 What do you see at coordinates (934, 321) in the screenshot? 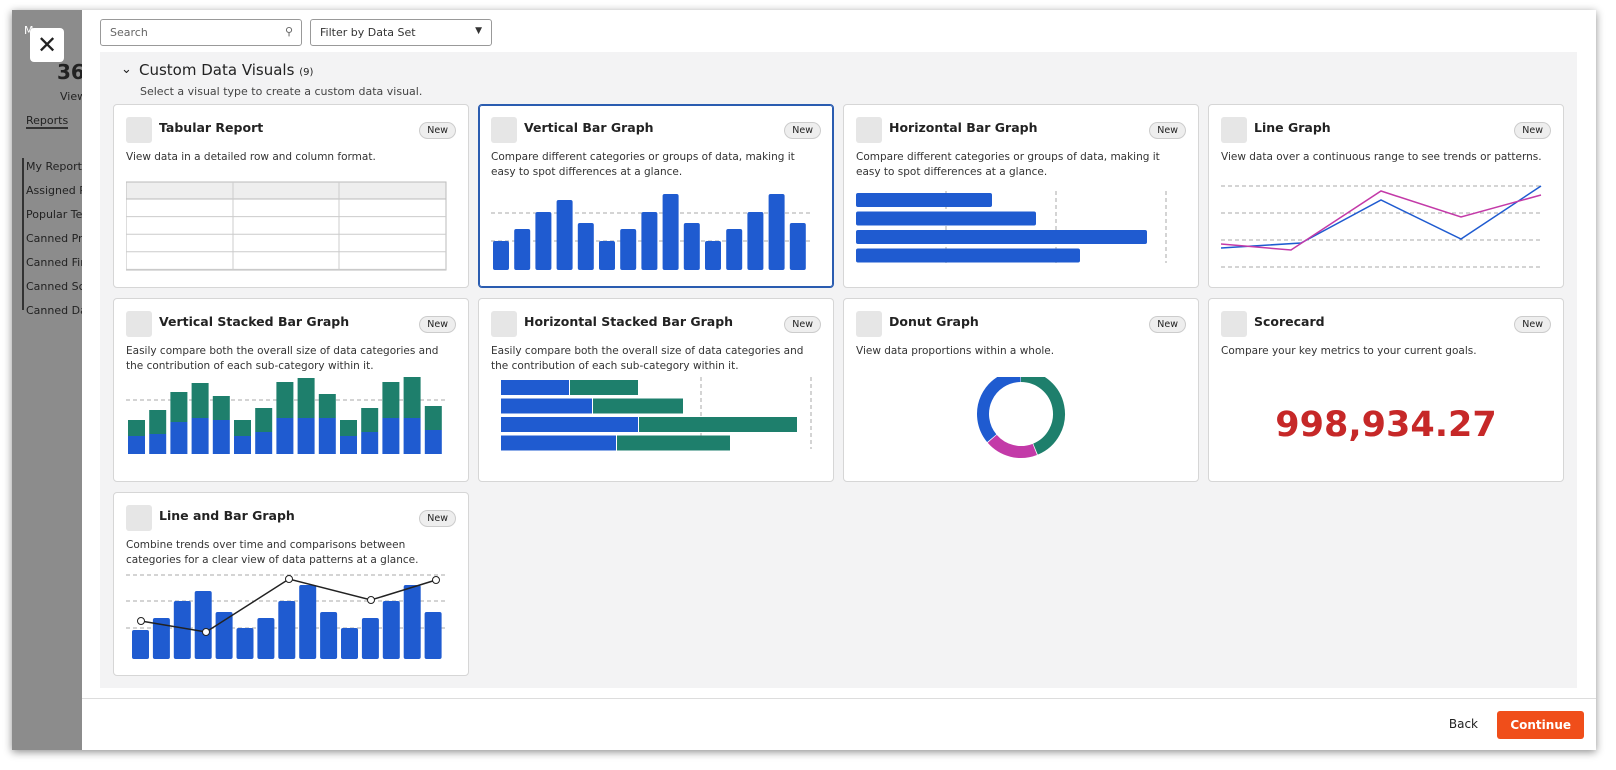
I see `card-title: Donut Graph` at bounding box center [934, 321].